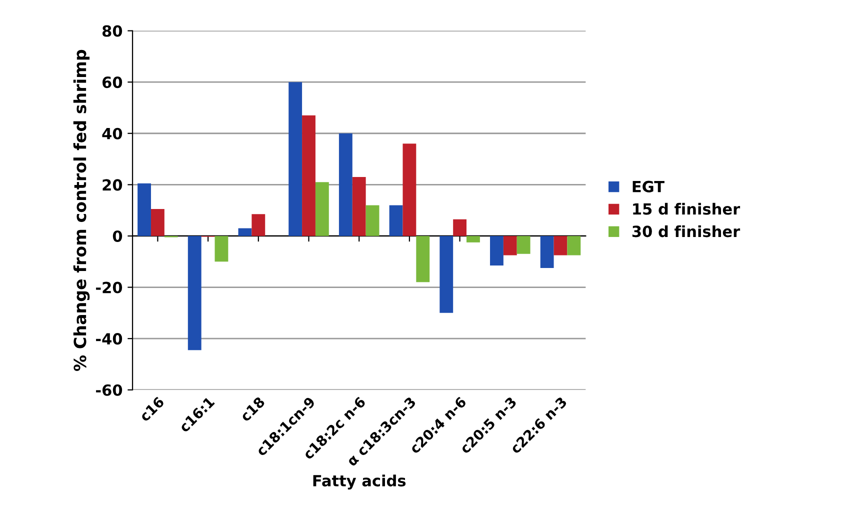 This screenshot has height=513, width=855. What do you see at coordinates (151, 409) in the screenshot?
I see `x-tick-label: c16` at bounding box center [151, 409].